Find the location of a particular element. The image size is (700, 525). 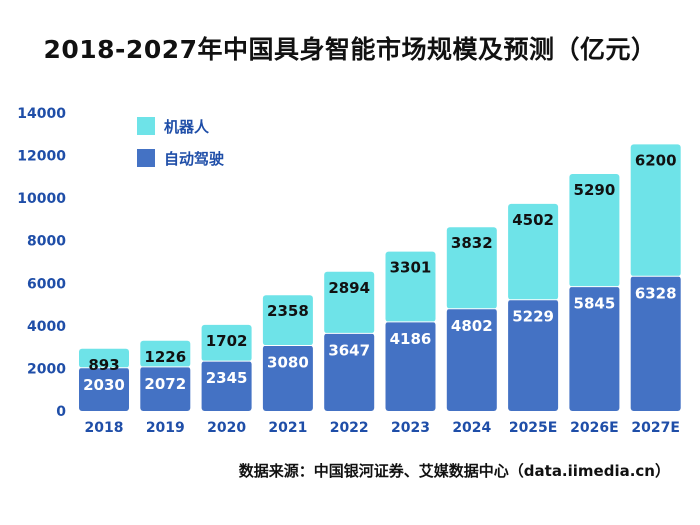

bar-robot-2018 is located at coordinates (104, 358).